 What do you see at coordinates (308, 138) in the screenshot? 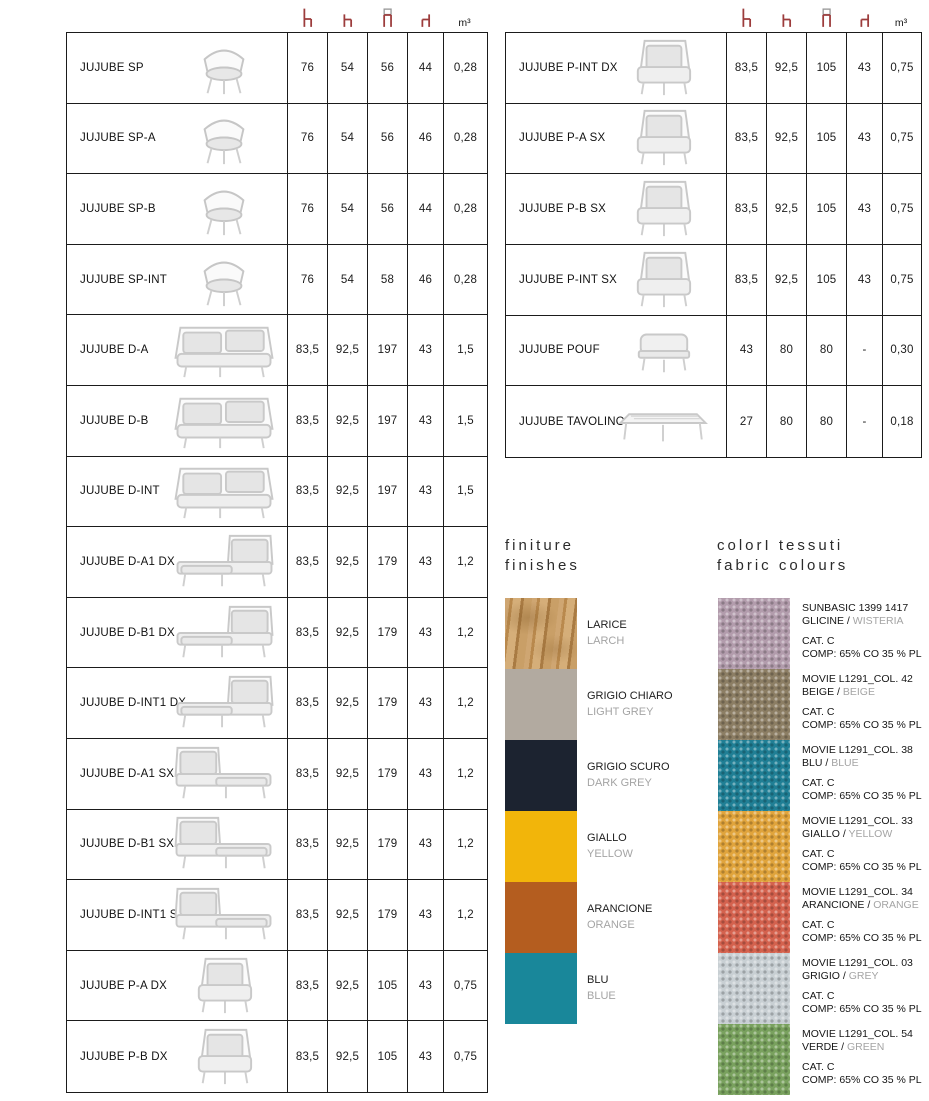
I see `dim-value: 76` at bounding box center [308, 138].